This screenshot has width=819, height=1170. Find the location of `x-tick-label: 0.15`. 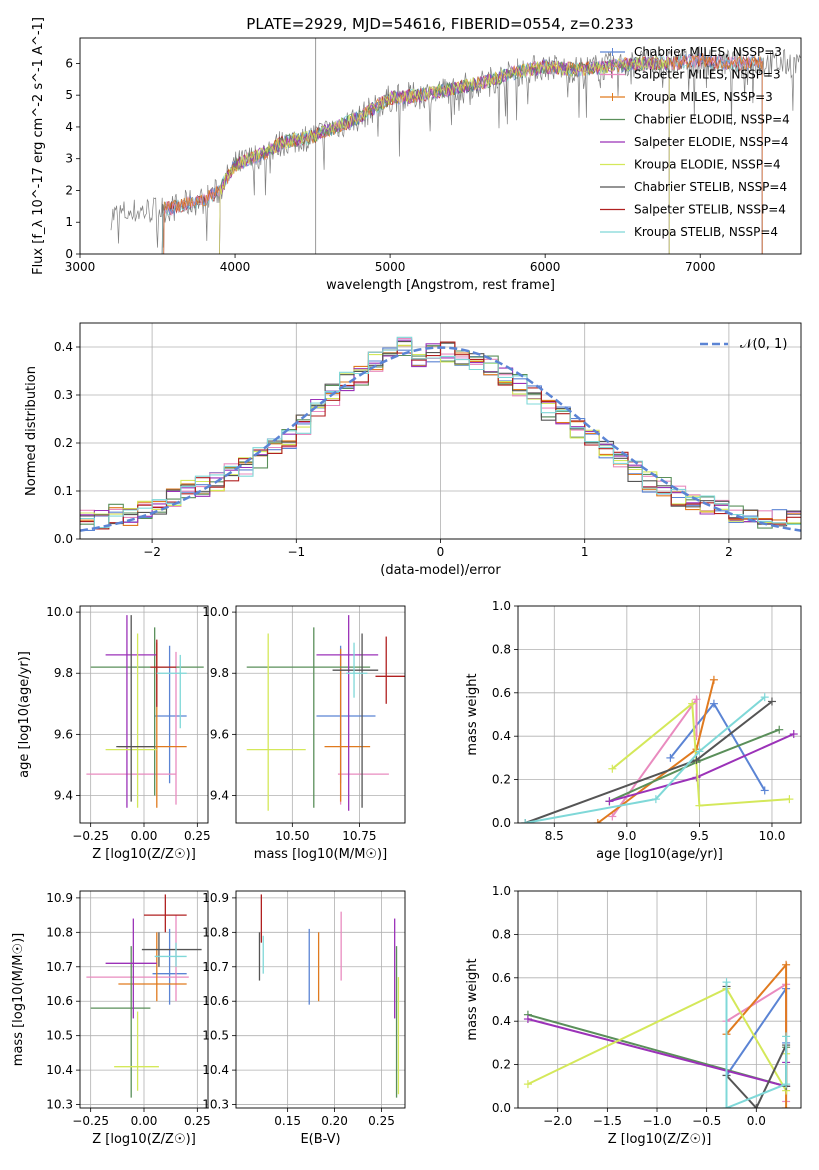

x-tick-label: 0.15 is located at coordinates (287, 1121).